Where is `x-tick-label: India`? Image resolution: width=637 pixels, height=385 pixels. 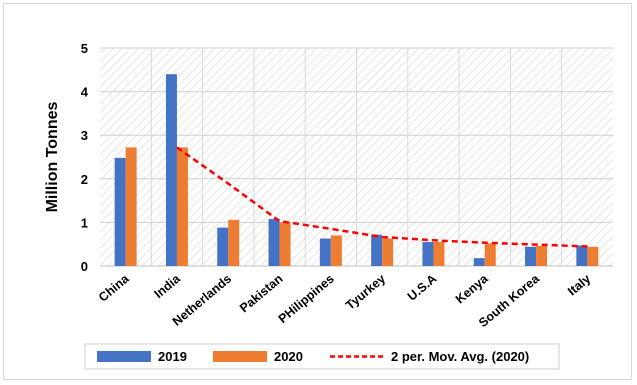 x-tick-label: India is located at coordinates (168, 286).